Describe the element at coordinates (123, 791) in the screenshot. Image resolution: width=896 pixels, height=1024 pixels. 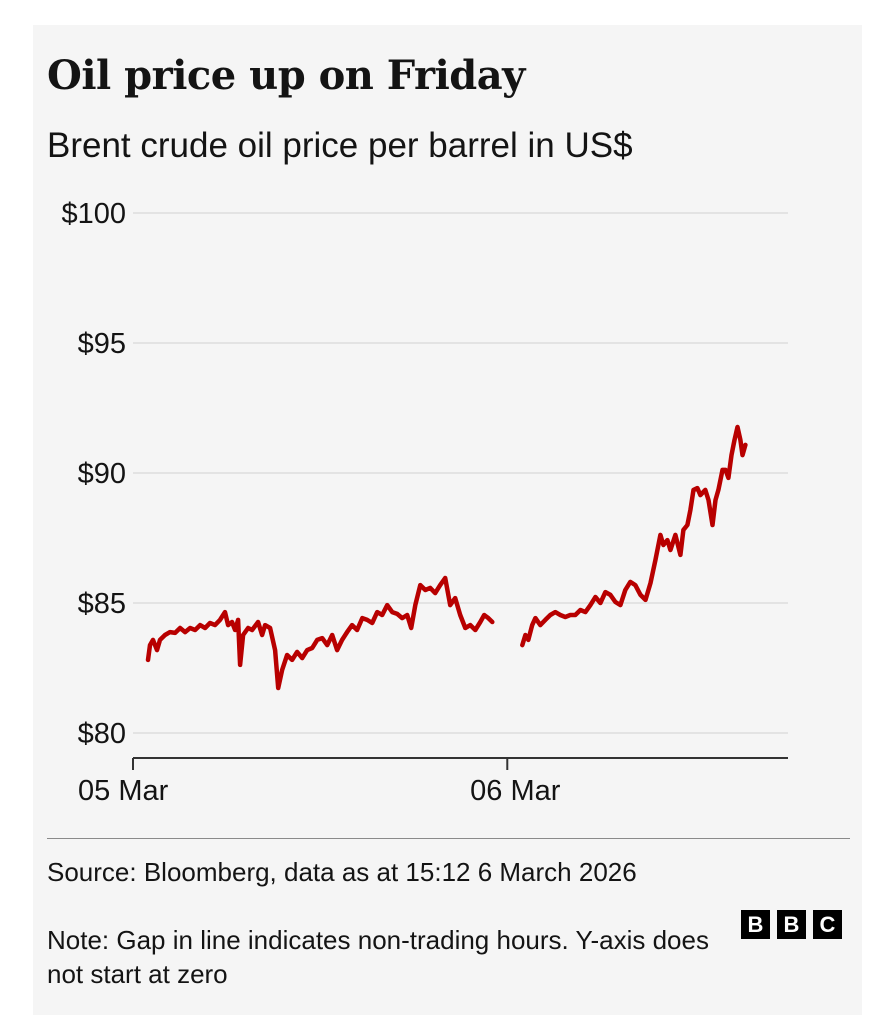
I see `x-tick-label: 05 Mar` at that location.